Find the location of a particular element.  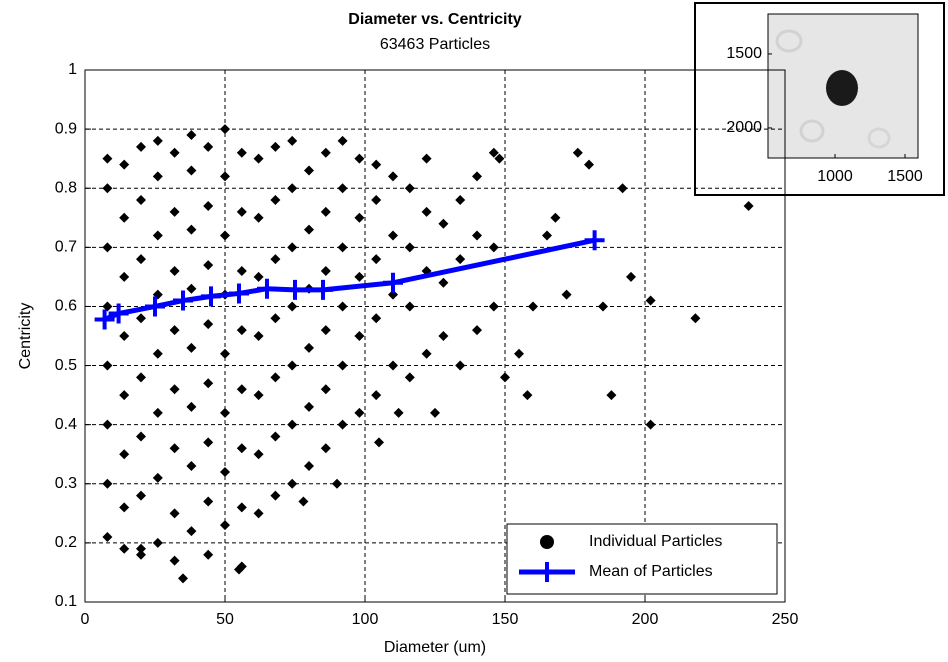

inset-x-tick-label: 1000 is located at coordinates (835, 176).